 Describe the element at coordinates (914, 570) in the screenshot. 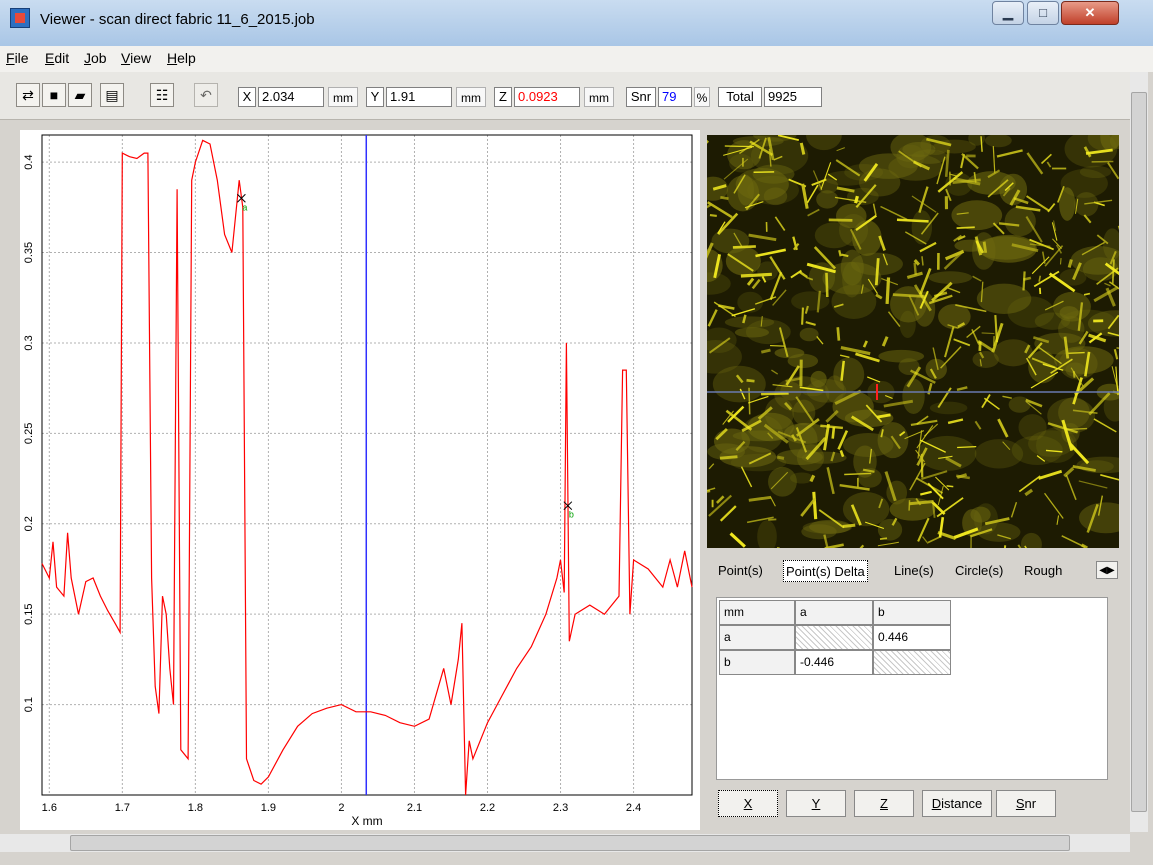

I see `tab-lines: Line(s)` at that location.